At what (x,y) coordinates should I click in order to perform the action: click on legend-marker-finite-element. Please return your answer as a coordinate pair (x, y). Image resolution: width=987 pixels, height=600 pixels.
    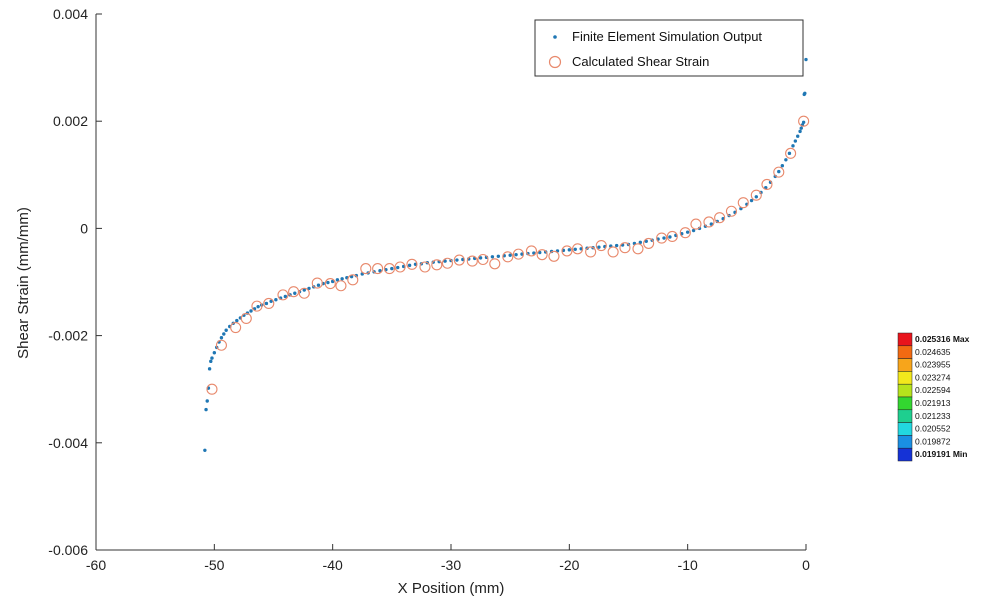
    Looking at the image, I should click on (555, 37).